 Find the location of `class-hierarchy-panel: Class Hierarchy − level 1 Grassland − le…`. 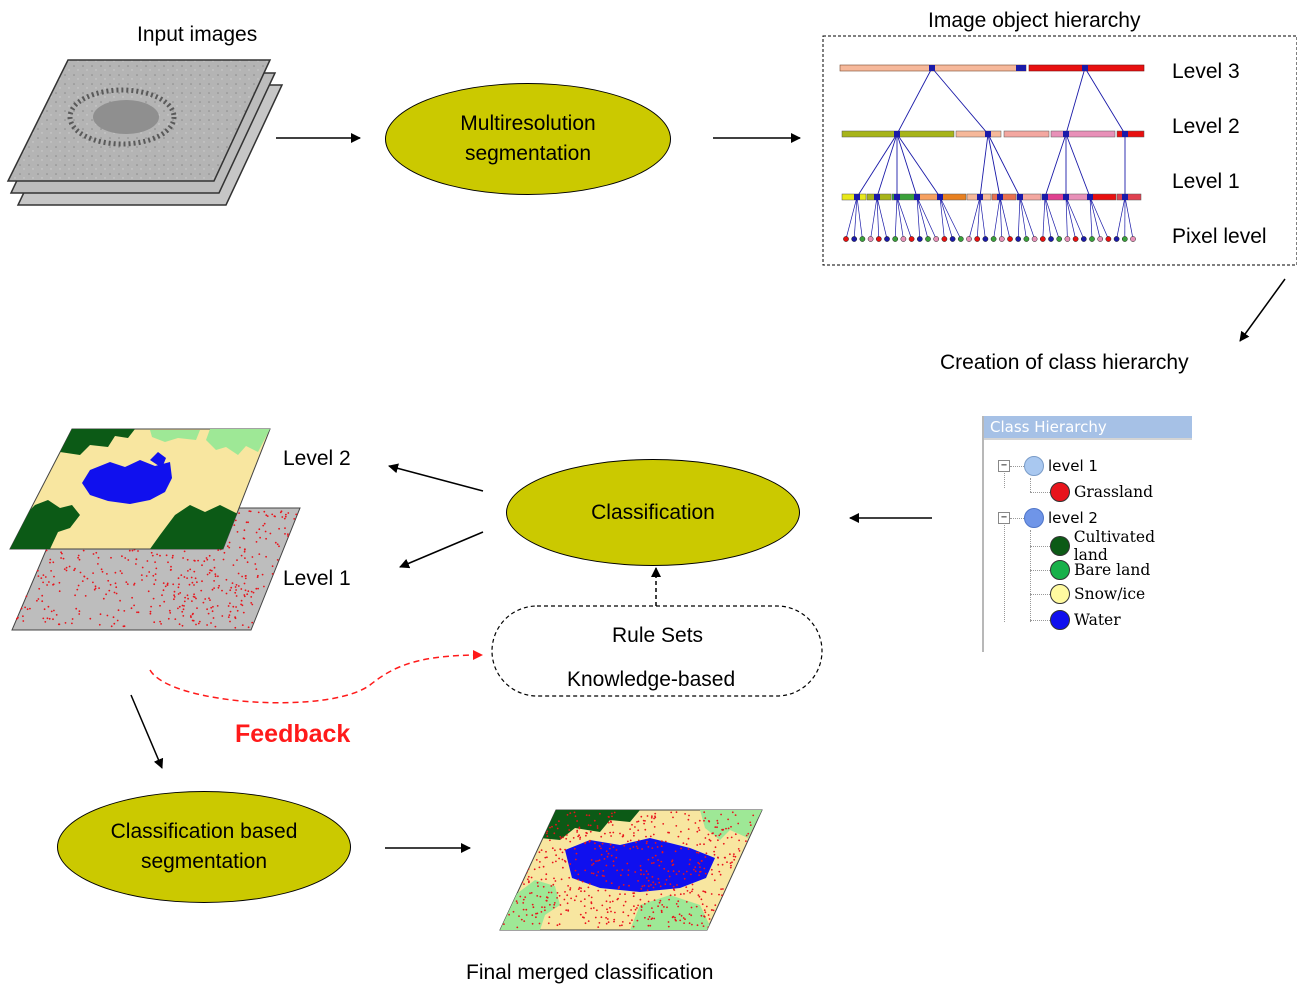

class-hierarchy-panel: Class Hierarchy − level 1 Grassland − le… is located at coordinates (1087, 534).